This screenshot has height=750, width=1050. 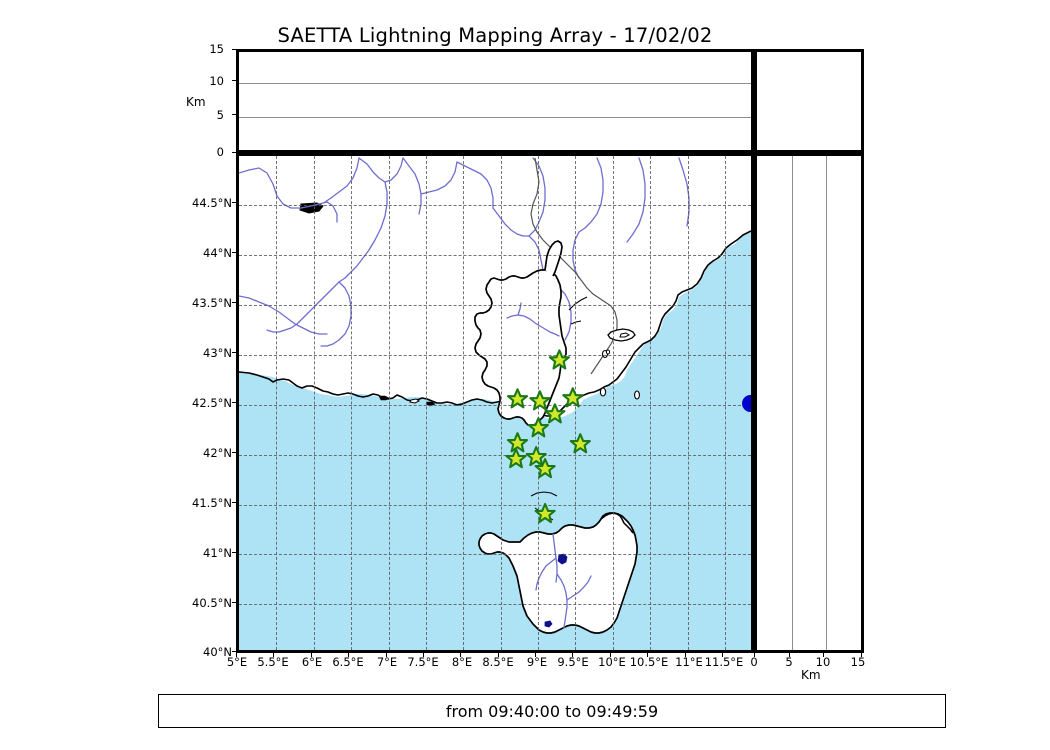 I want to click on tick-km-5: 5, so click(x=789, y=662).